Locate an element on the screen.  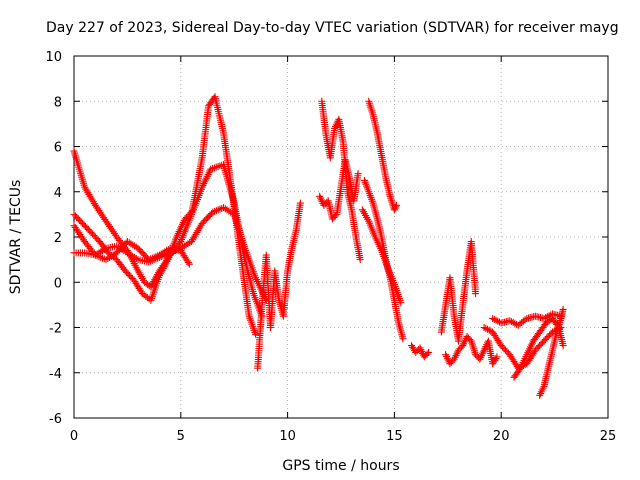
y-tick-label: -4 is located at coordinates (55, 374).